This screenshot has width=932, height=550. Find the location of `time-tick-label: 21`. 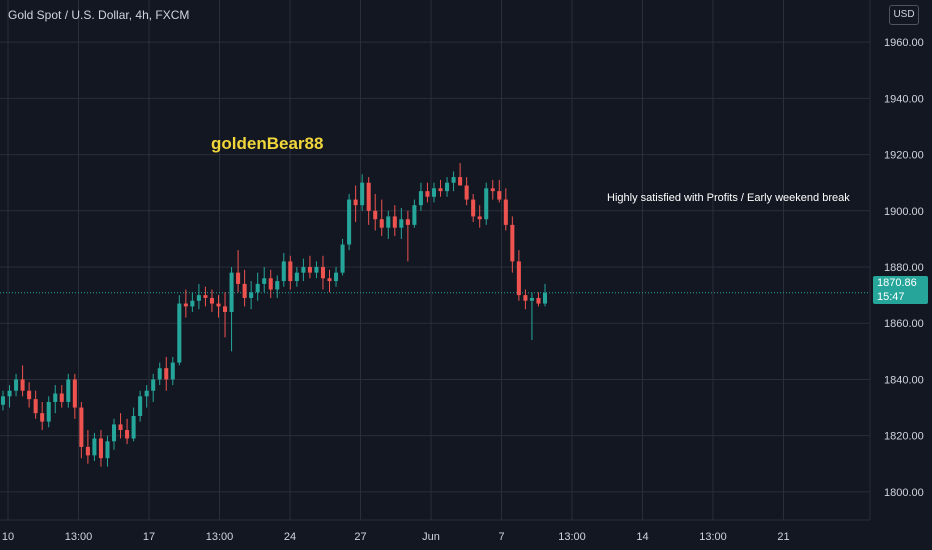

time-tick-label: 21 is located at coordinates (783, 537).